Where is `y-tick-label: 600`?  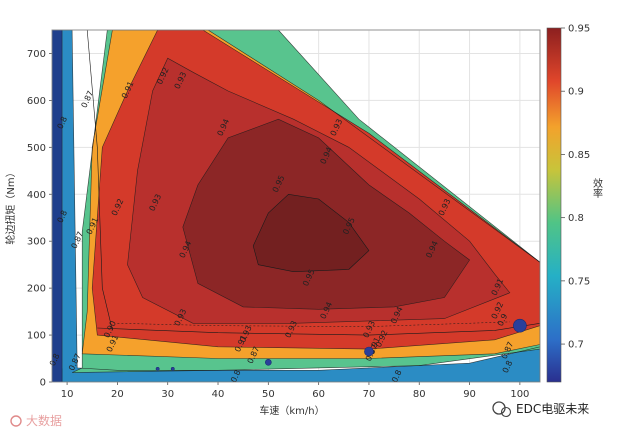 y-tick-label: 600 is located at coordinates (36, 101).